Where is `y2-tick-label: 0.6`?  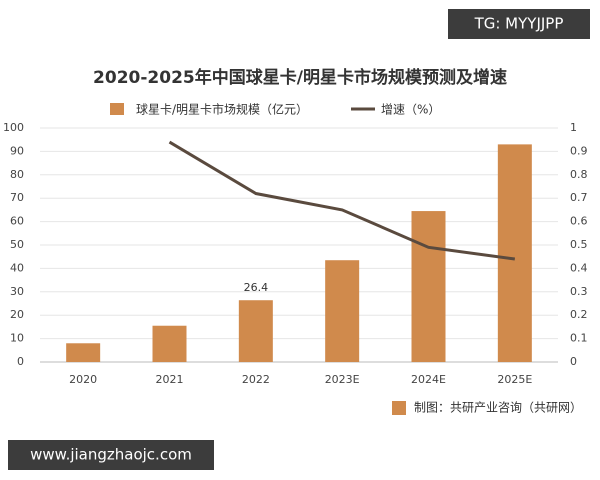
y2-tick-label: 0.6 is located at coordinates (579, 221).